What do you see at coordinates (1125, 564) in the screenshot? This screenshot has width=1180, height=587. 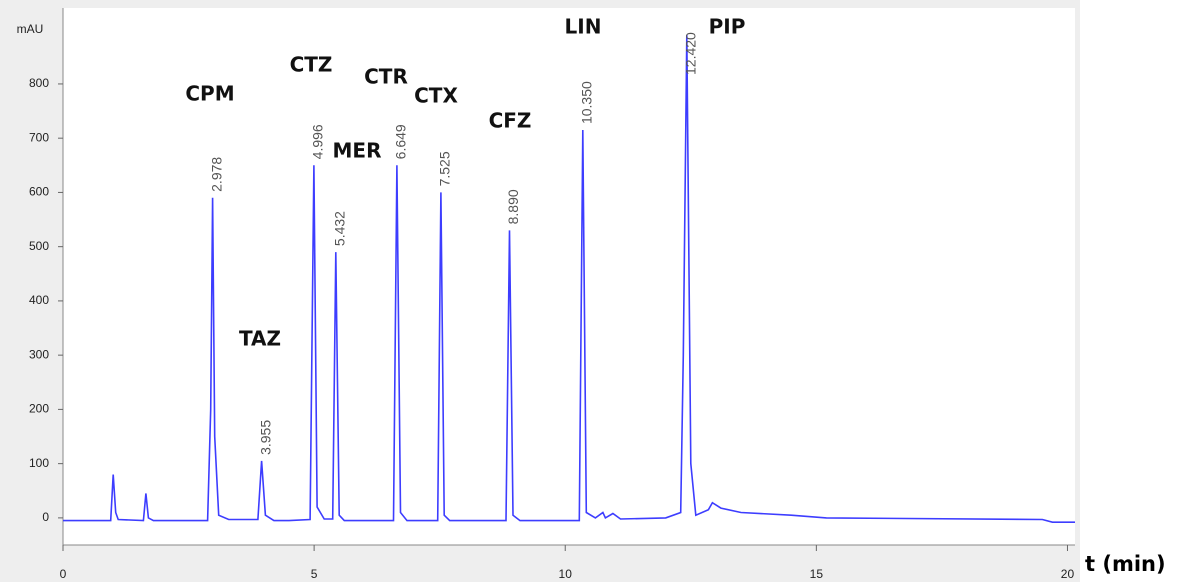 I see `x-axis-label: t (min)` at bounding box center [1125, 564].